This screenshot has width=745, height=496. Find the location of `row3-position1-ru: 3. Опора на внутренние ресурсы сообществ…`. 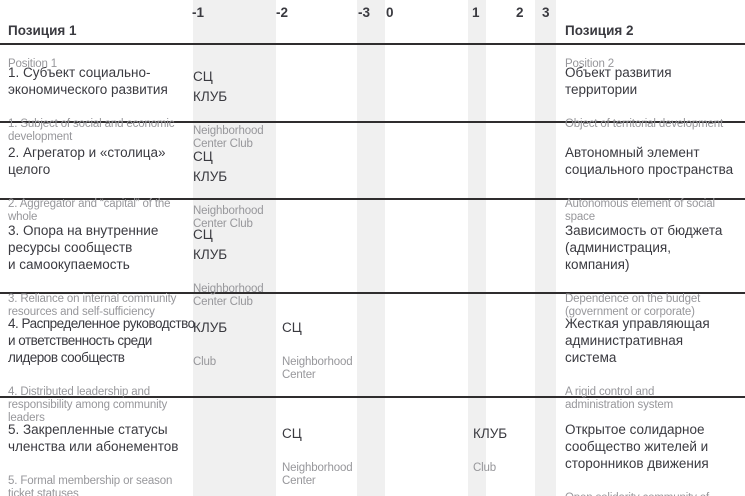

row3-position1-ru: 3. Опора на внутренние ресурсы сообществ… is located at coordinates (83, 247).